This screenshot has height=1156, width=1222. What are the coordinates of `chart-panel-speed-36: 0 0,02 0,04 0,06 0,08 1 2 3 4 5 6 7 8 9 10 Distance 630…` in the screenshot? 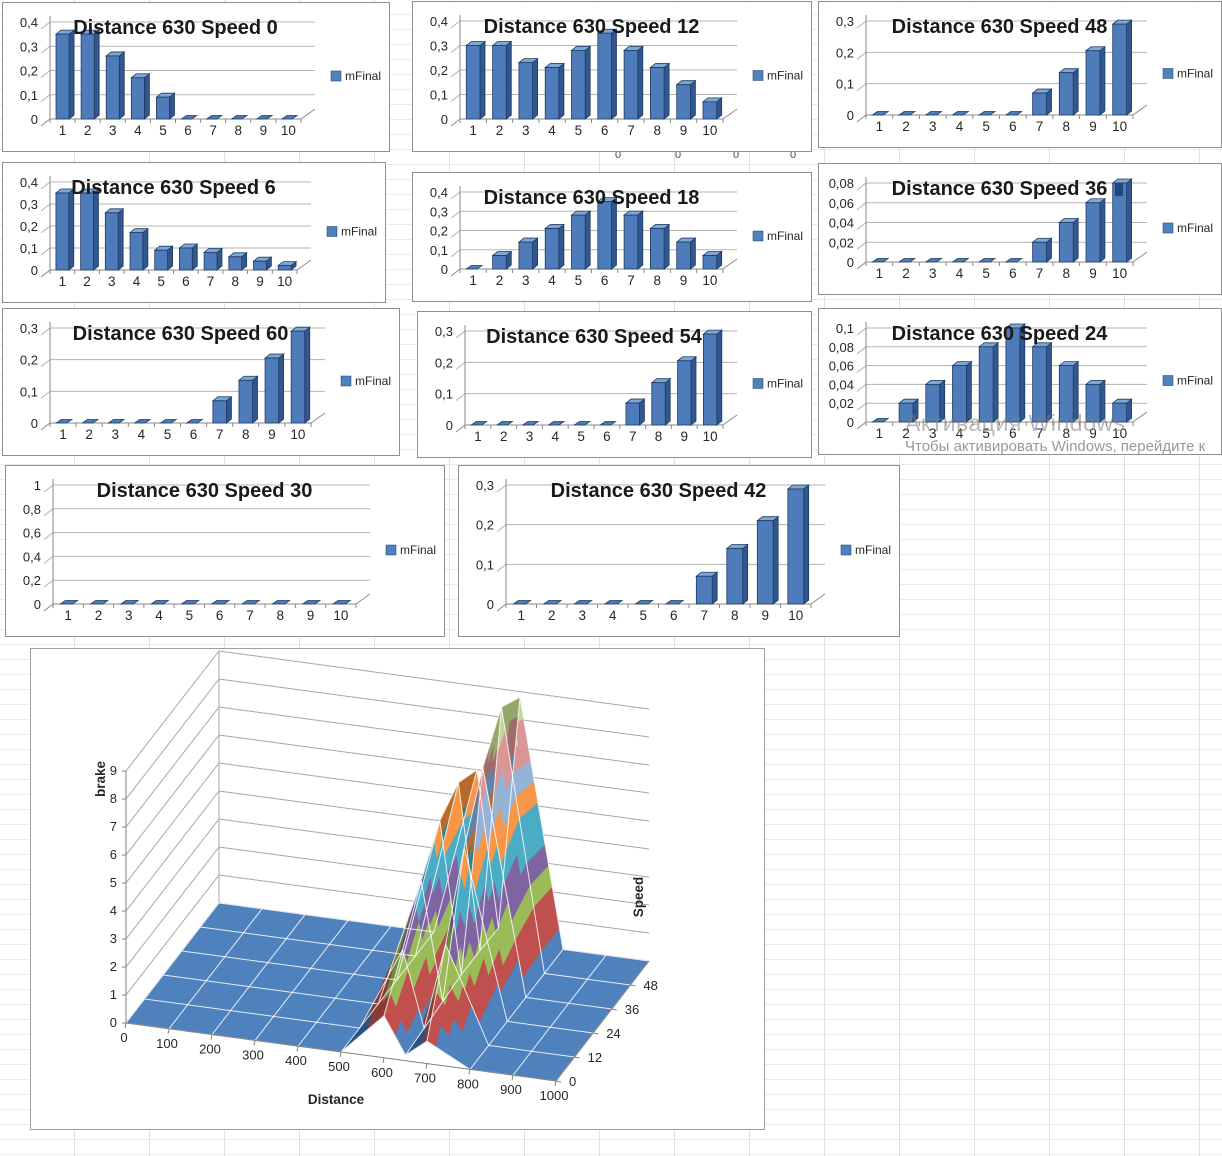 It's located at (1020, 229).